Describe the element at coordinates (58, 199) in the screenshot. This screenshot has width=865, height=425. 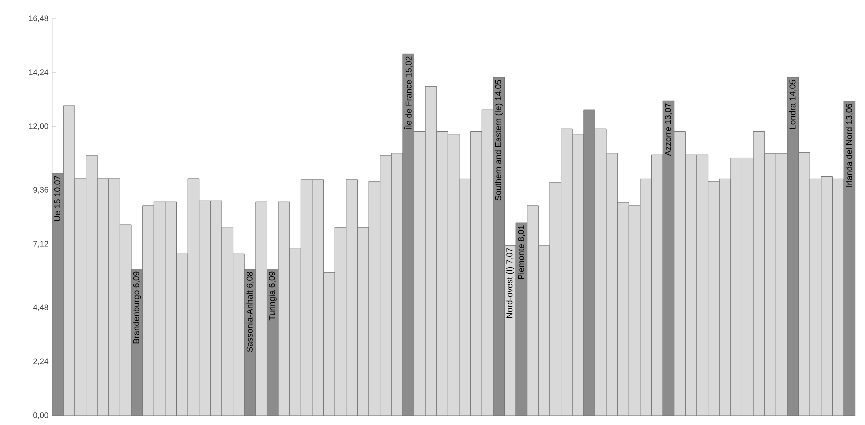
I see `data-label: Ue 15 10,07` at that location.